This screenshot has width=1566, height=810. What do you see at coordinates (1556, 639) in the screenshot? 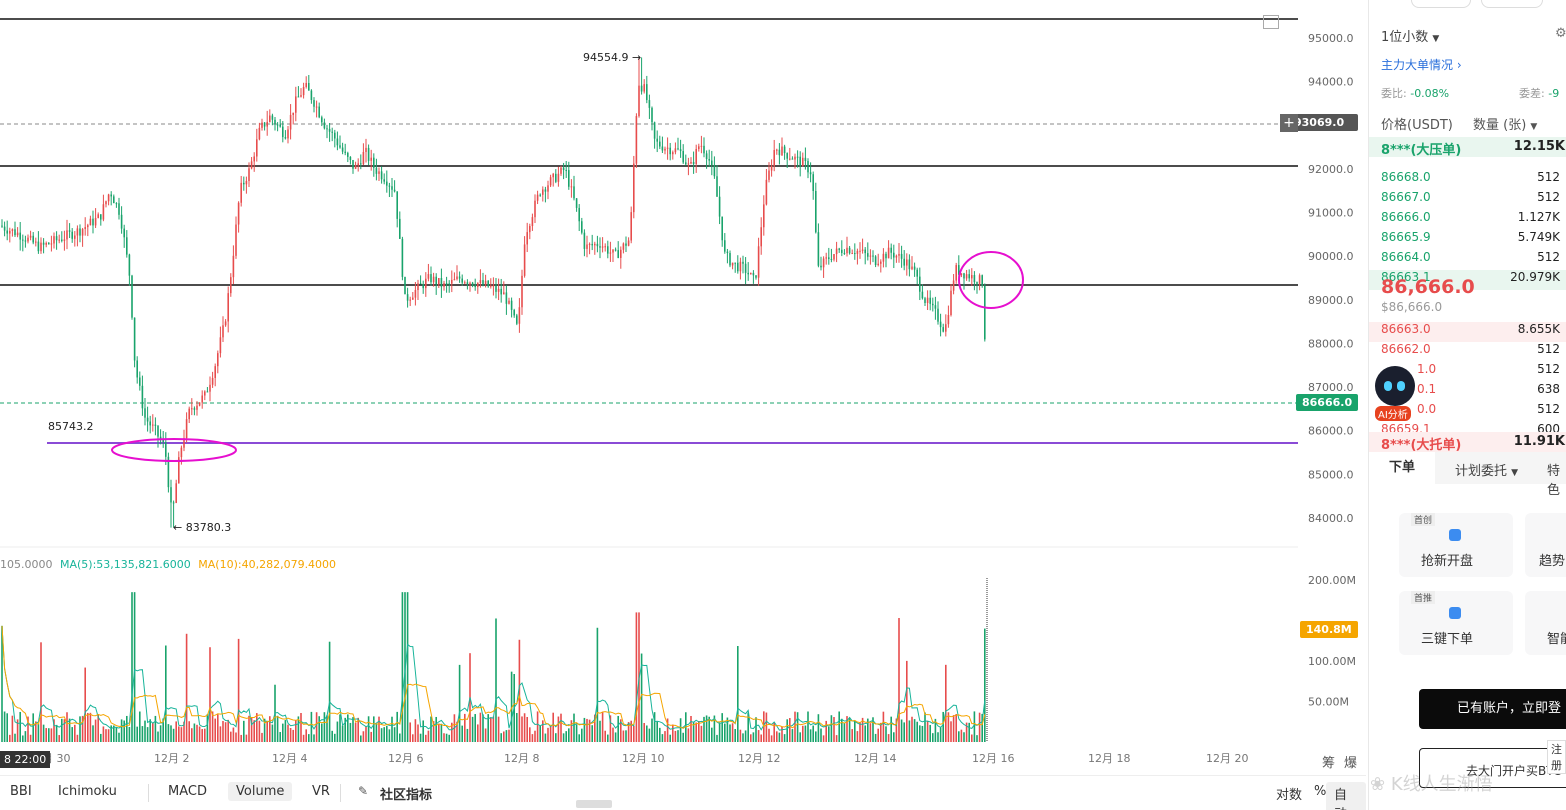
I see `smart-label: 智能` at bounding box center [1556, 639].